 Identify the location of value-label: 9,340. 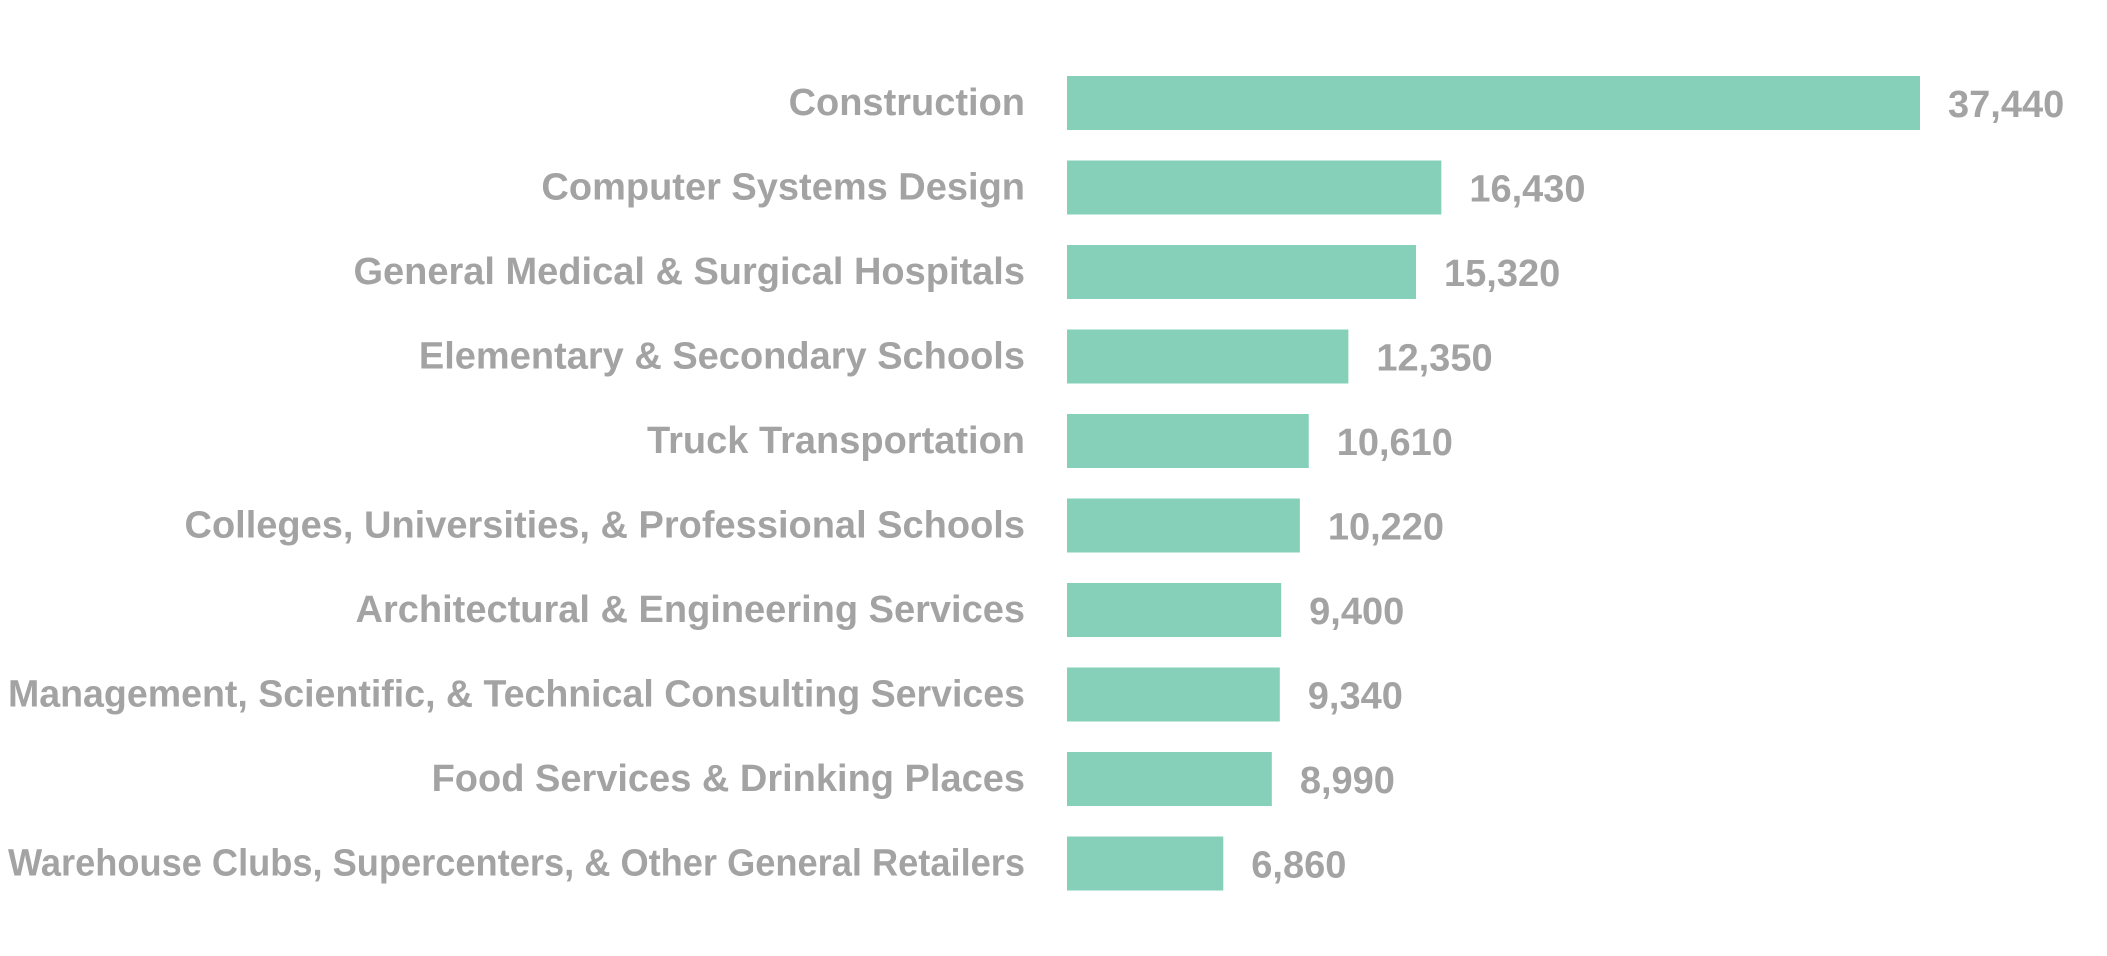
(1355, 697).